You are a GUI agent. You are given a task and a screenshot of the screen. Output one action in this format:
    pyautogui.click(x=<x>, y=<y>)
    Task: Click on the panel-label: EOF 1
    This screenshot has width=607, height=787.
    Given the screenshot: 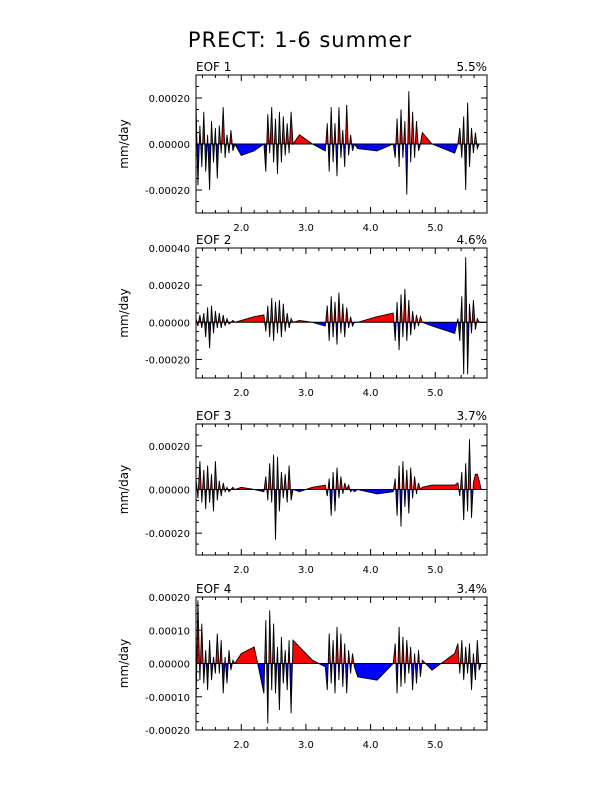 What is the action you would take?
    pyautogui.click(x=213, y=67)
    